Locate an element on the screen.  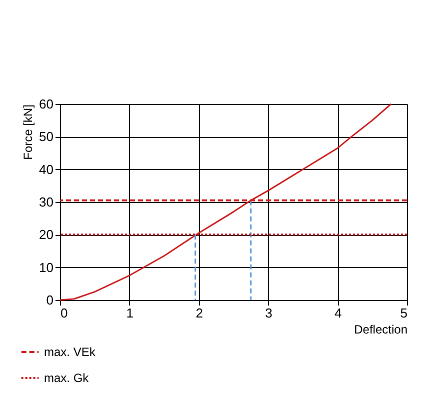
y-axis-title: Force [kN] is located at coordinates (28, 132).